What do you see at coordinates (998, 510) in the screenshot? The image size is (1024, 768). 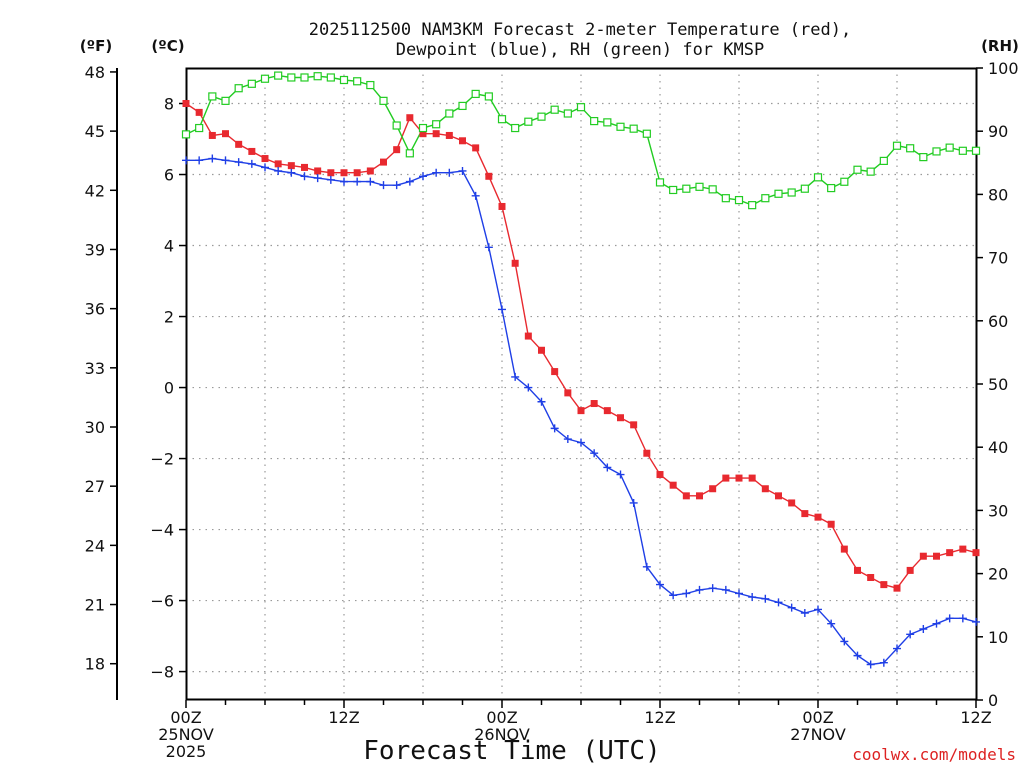 I see `rh-tick-label: 30` at bounding box center [998, 510].